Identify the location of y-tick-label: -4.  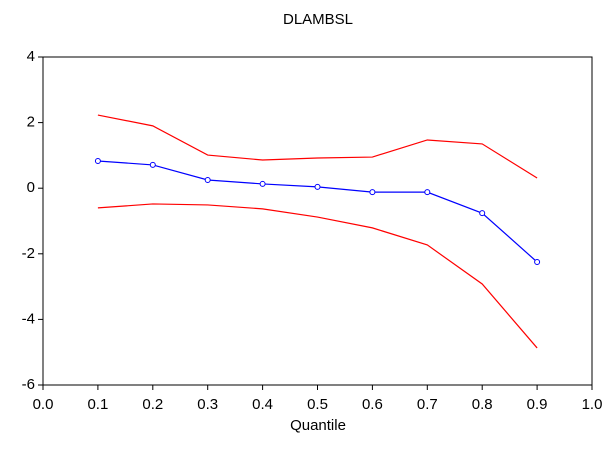
(28, 318).